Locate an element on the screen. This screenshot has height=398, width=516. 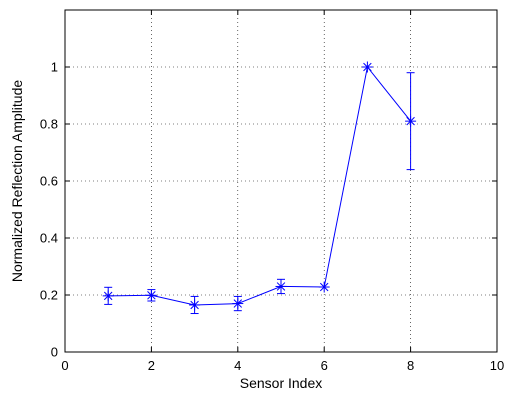
x-tick-label: 6 is located at coordinates (324, 365).